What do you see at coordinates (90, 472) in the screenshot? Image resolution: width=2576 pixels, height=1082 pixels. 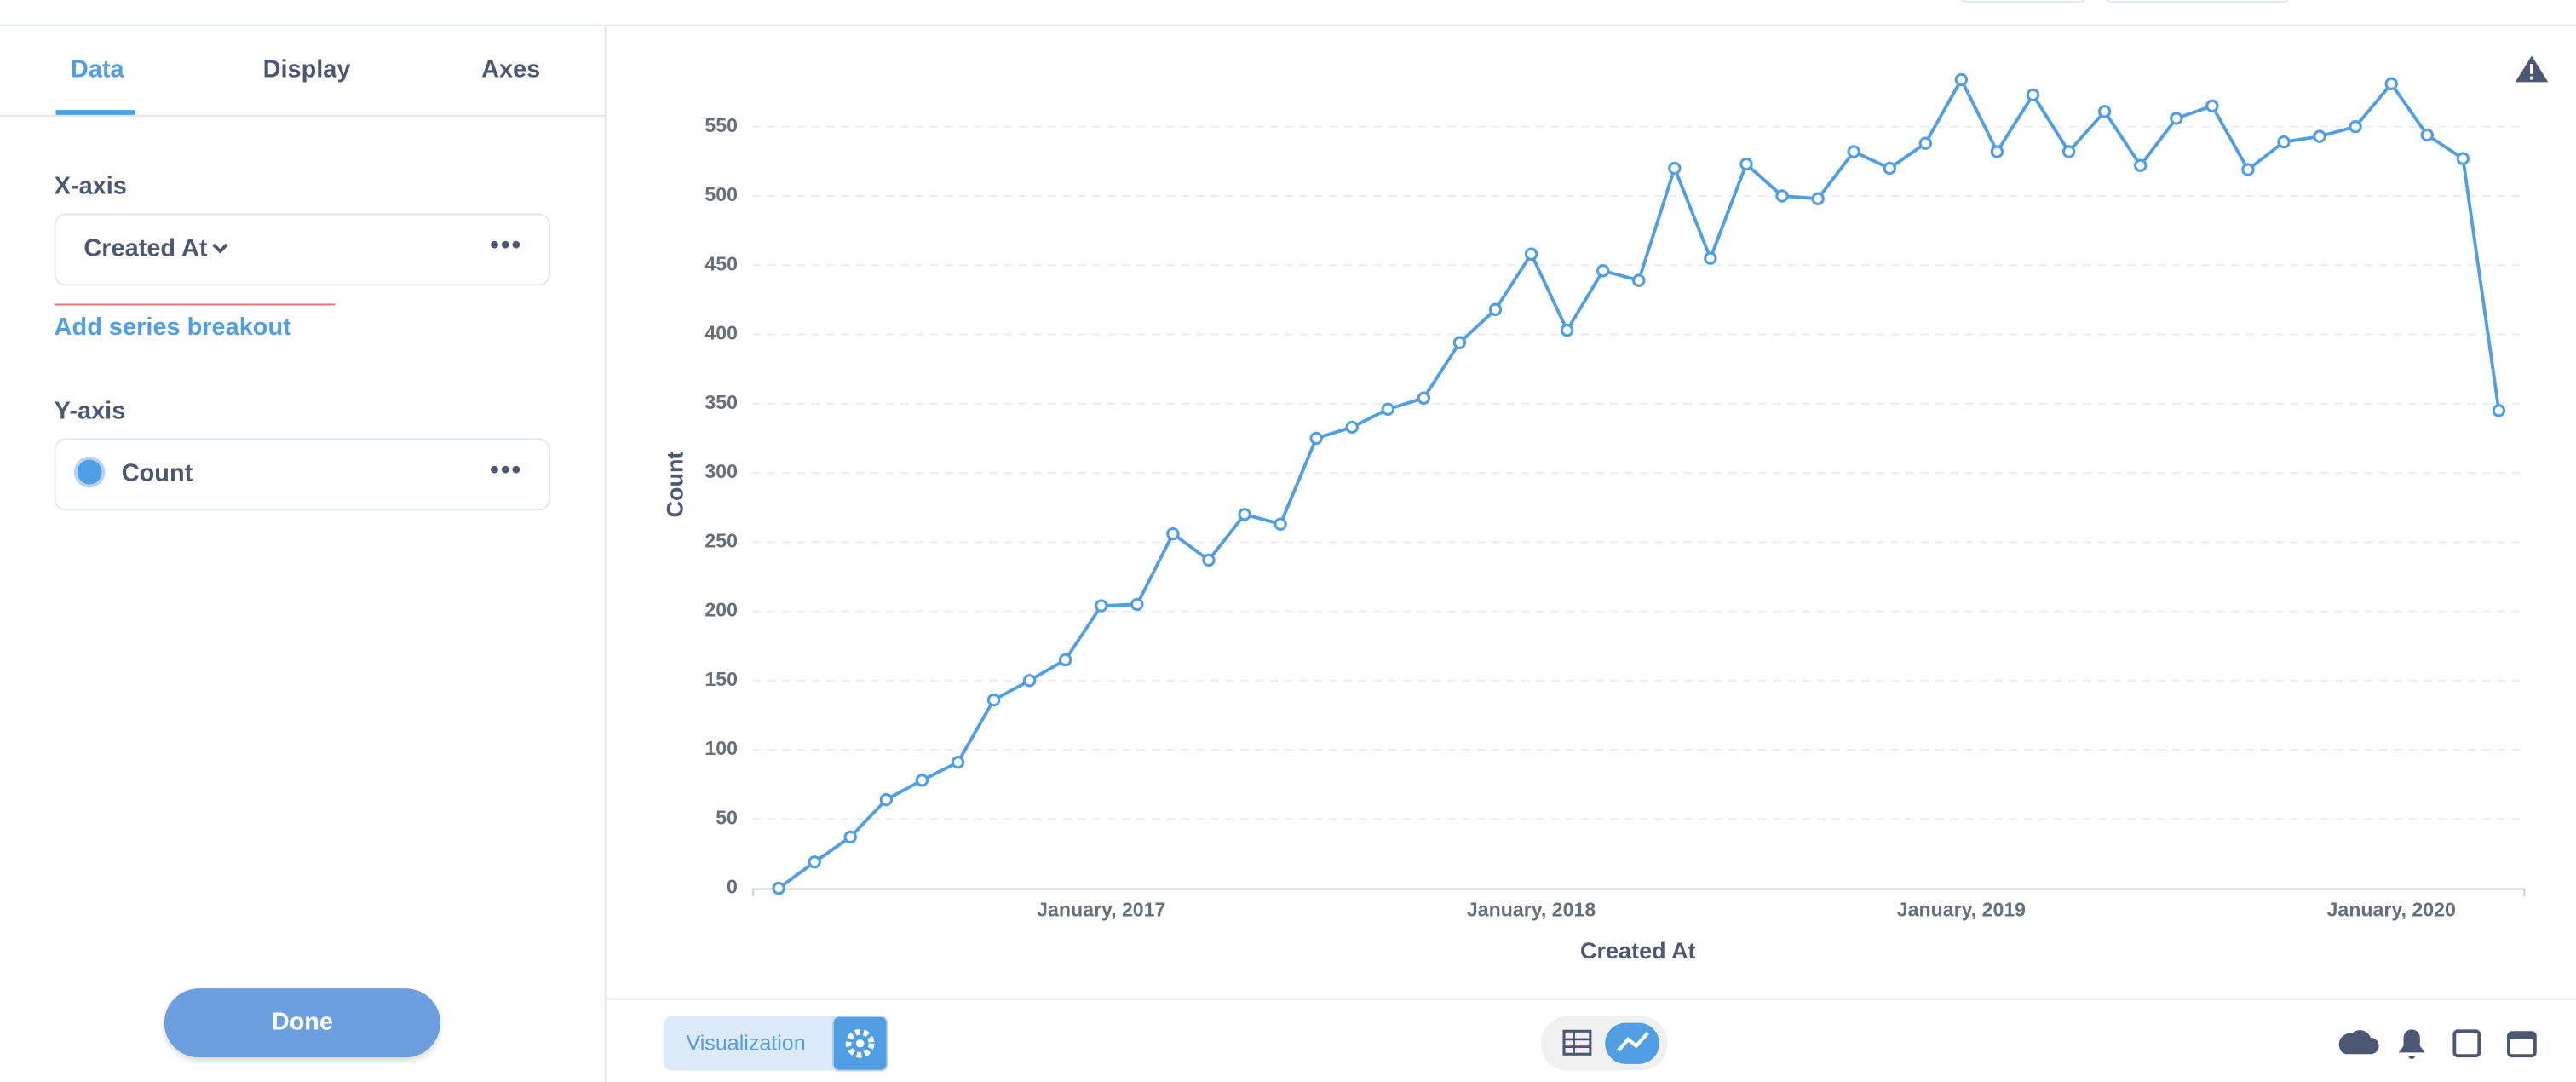 I see `series-color` at bounding box center [90, 472].